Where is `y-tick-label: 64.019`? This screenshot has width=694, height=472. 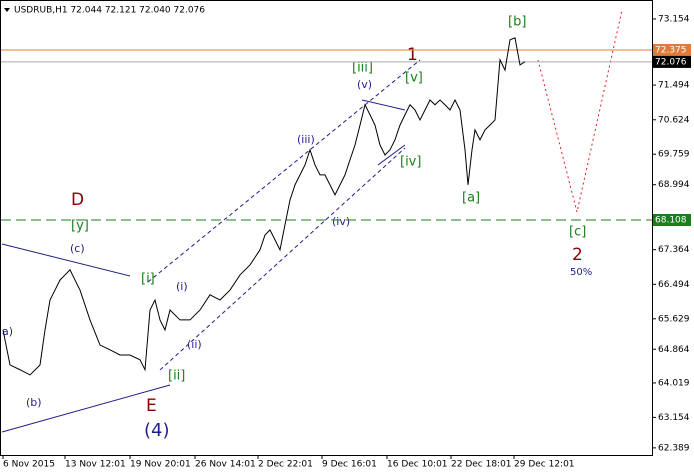 y-tick-label: 64.019 is located at coordinates (674, 383).